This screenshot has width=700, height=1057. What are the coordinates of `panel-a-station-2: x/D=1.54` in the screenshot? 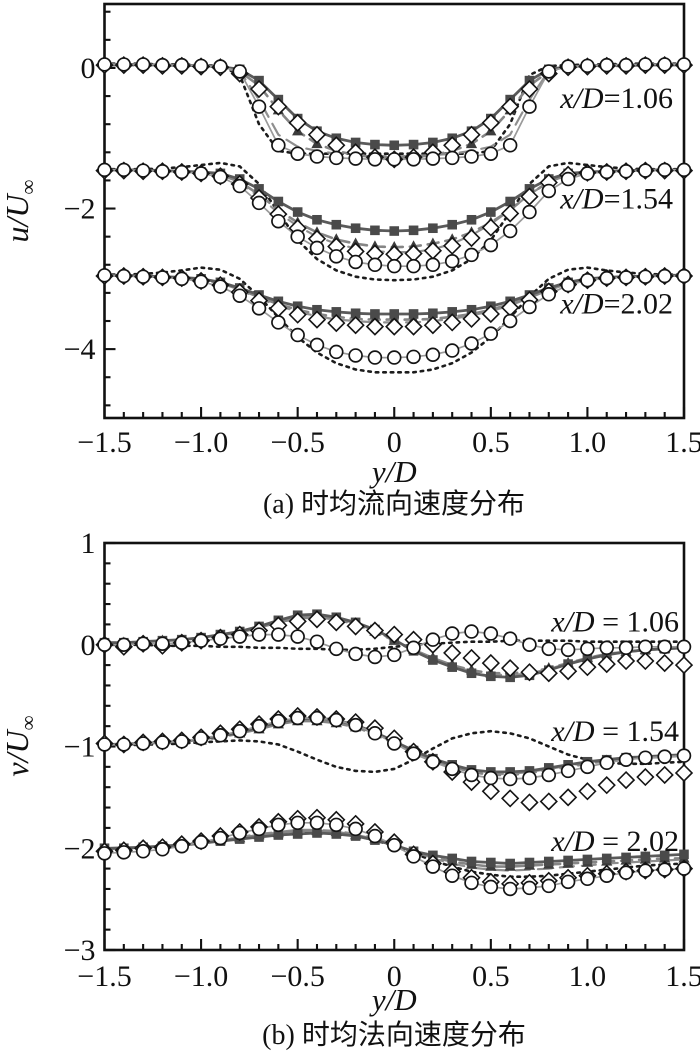 It's located at (394, 221).